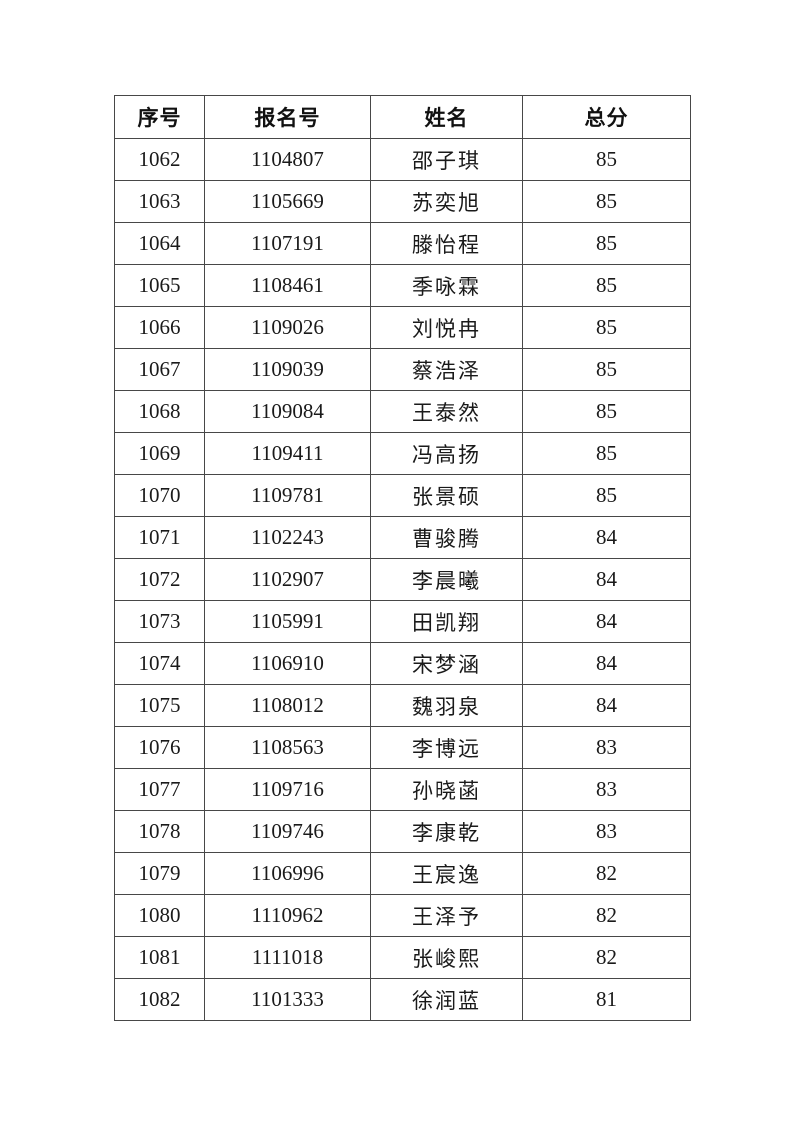  Describe the element at coordinates (287, 747) in the screenshot. I see `registration-number-cell: 1108563` at that location.